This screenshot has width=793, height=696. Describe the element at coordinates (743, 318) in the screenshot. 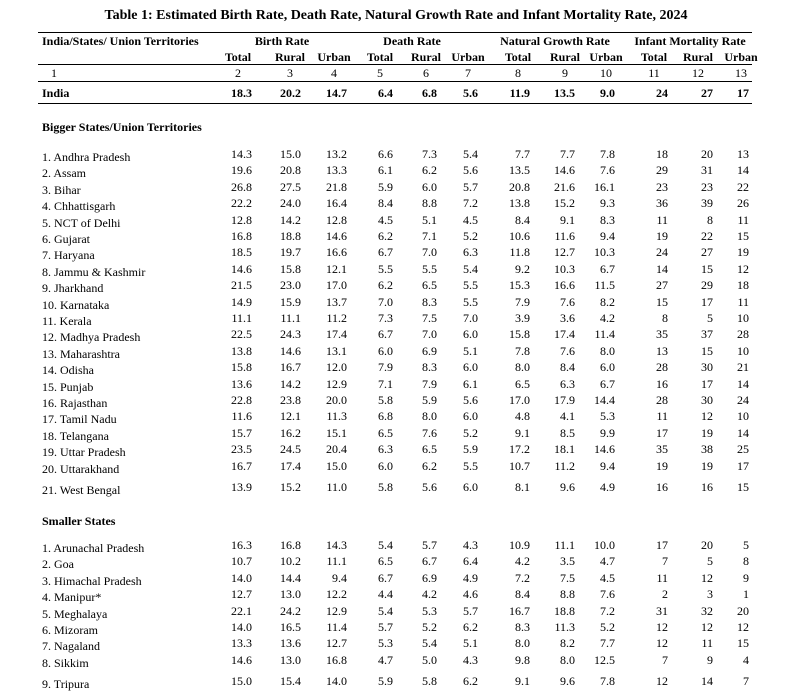

I see `cell: 10` at that location.